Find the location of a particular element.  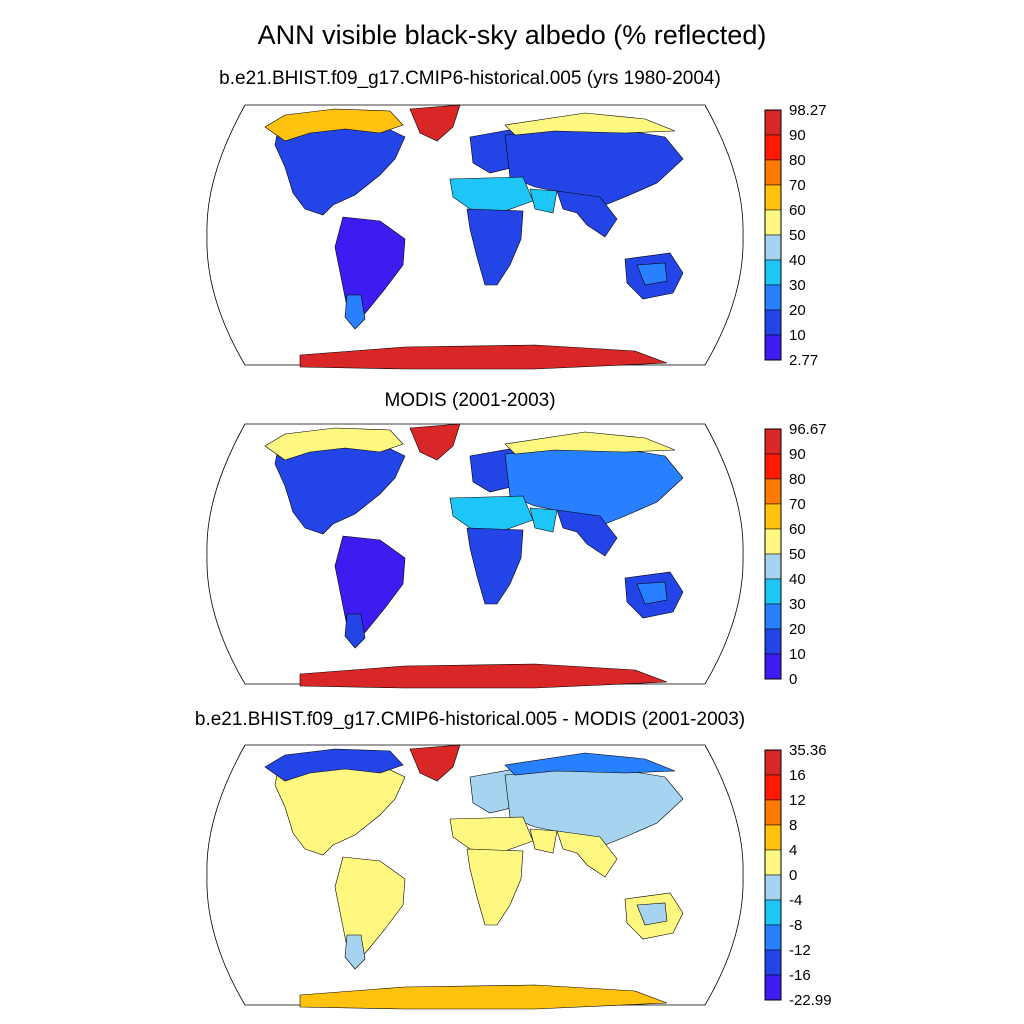

colorbar-label: 12 is located at coordinates (797, 800).